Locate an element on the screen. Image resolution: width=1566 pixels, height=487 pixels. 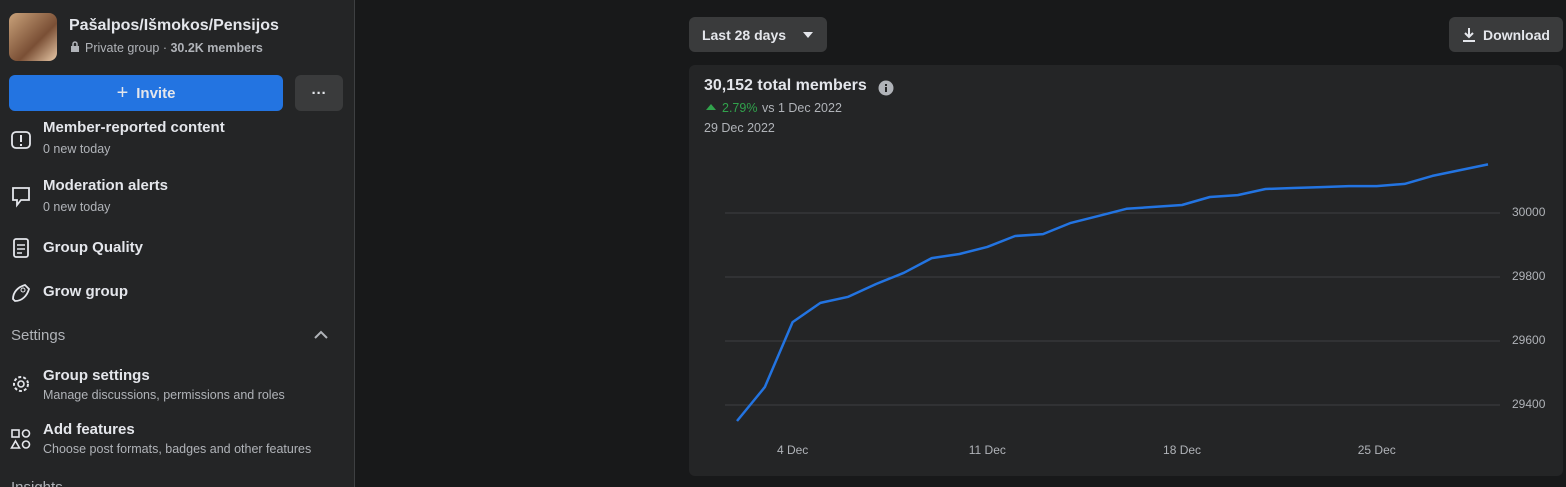
menu-item: Group Quality is located at coordinates (93, 247).